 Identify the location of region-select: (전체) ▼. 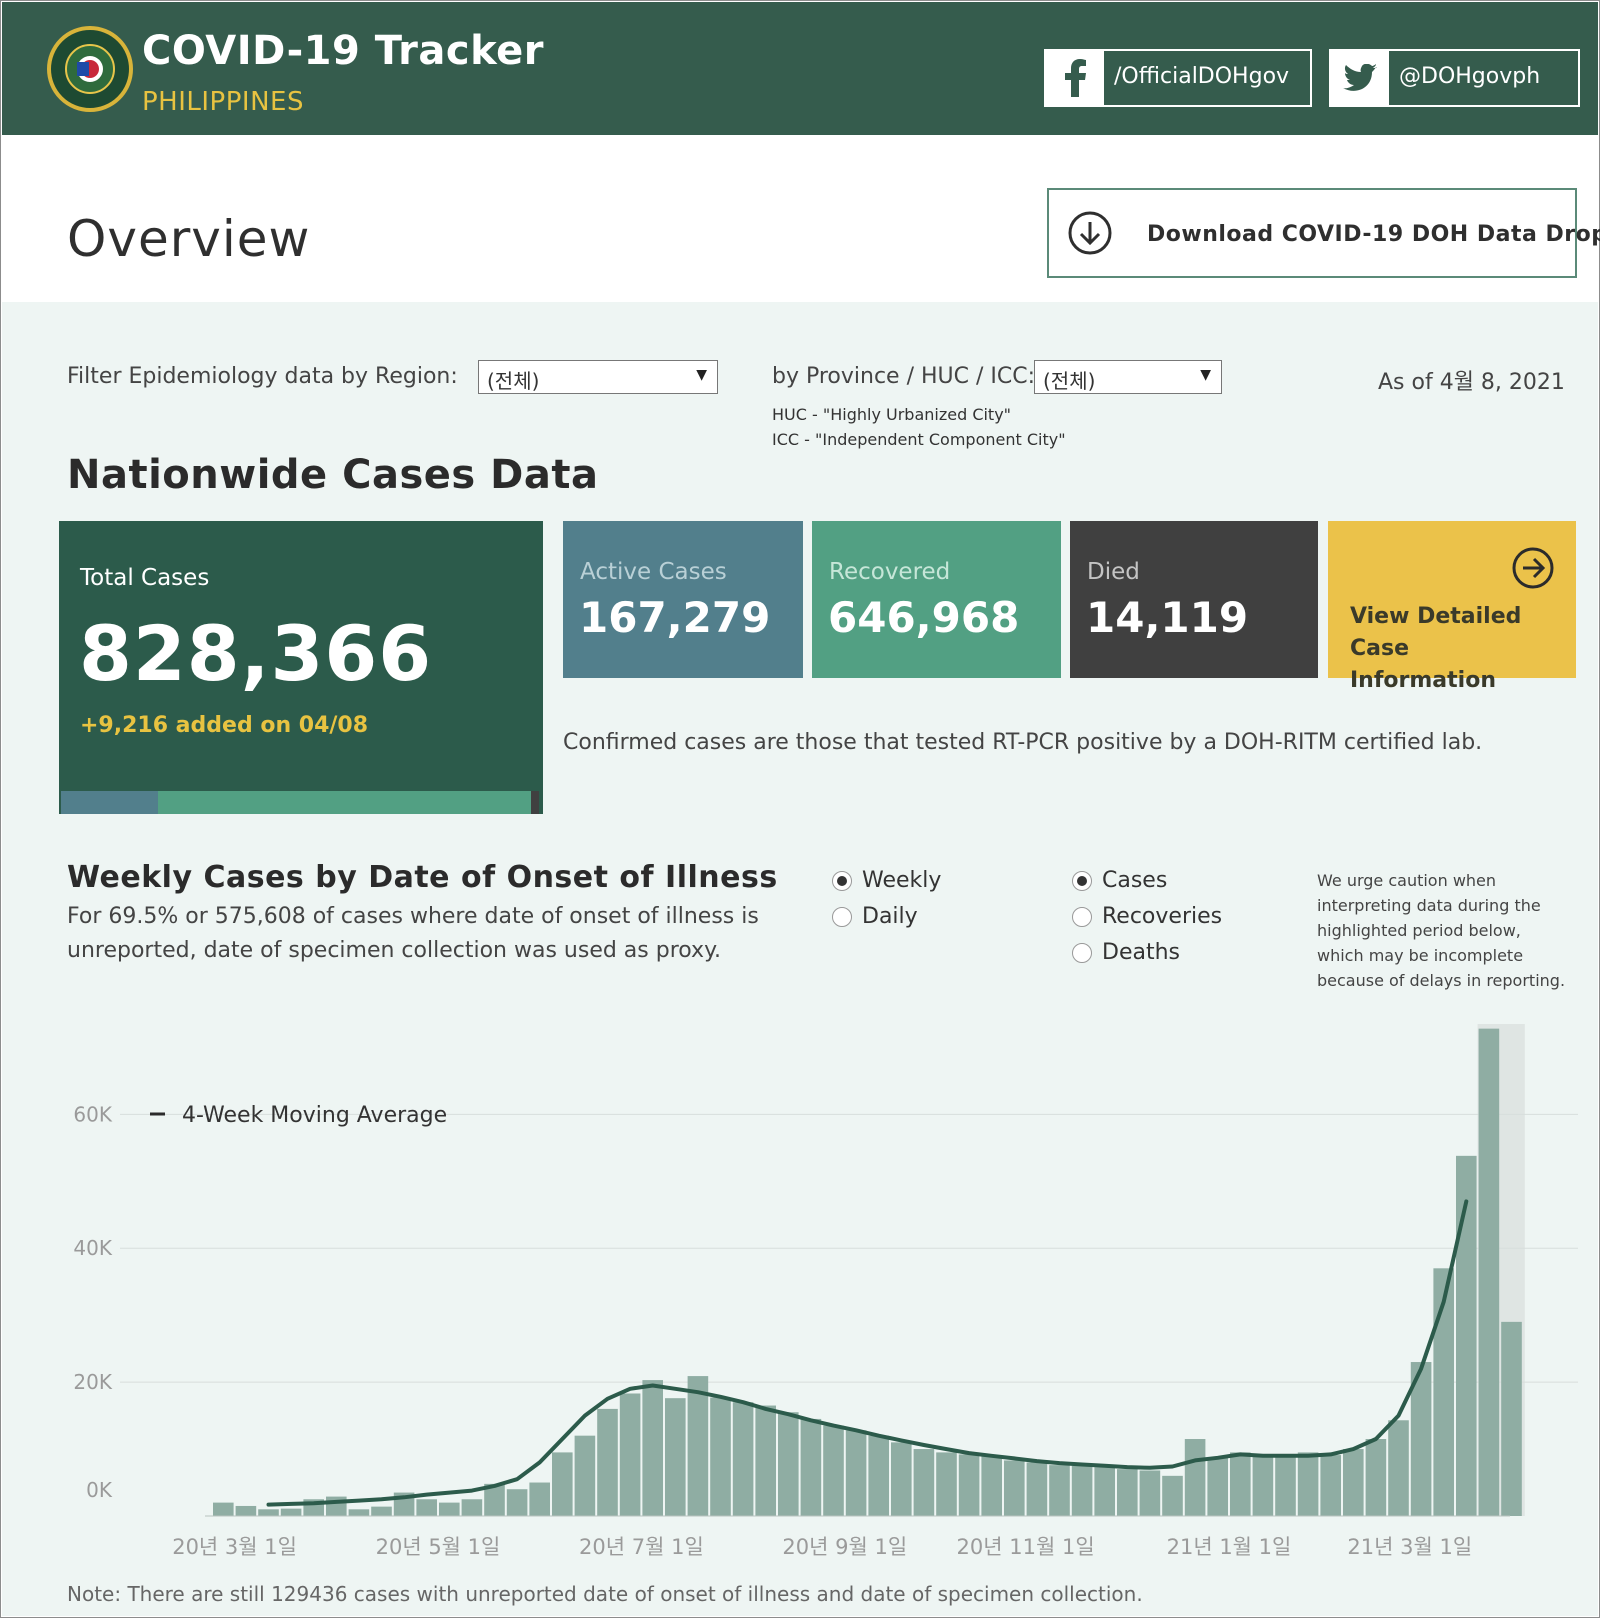
(598, 377).